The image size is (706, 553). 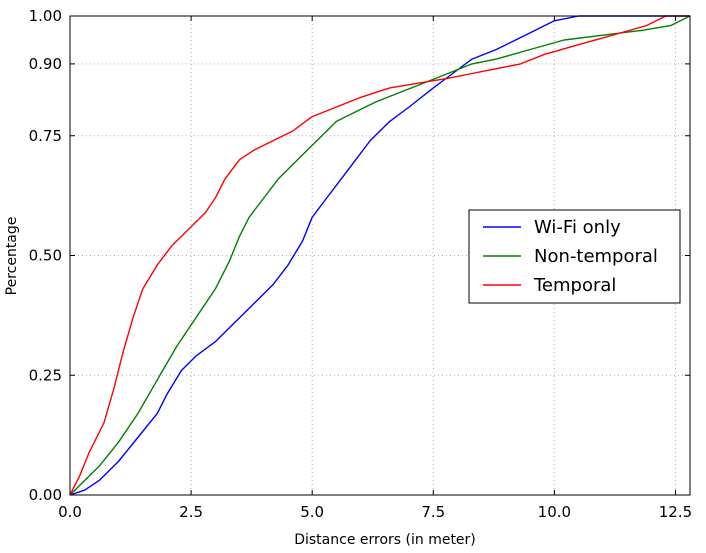 I want to click on x-tick-labels: 0.0 2.5 5.0 7.5 10.0 12.5, so click(x=375, y=512).